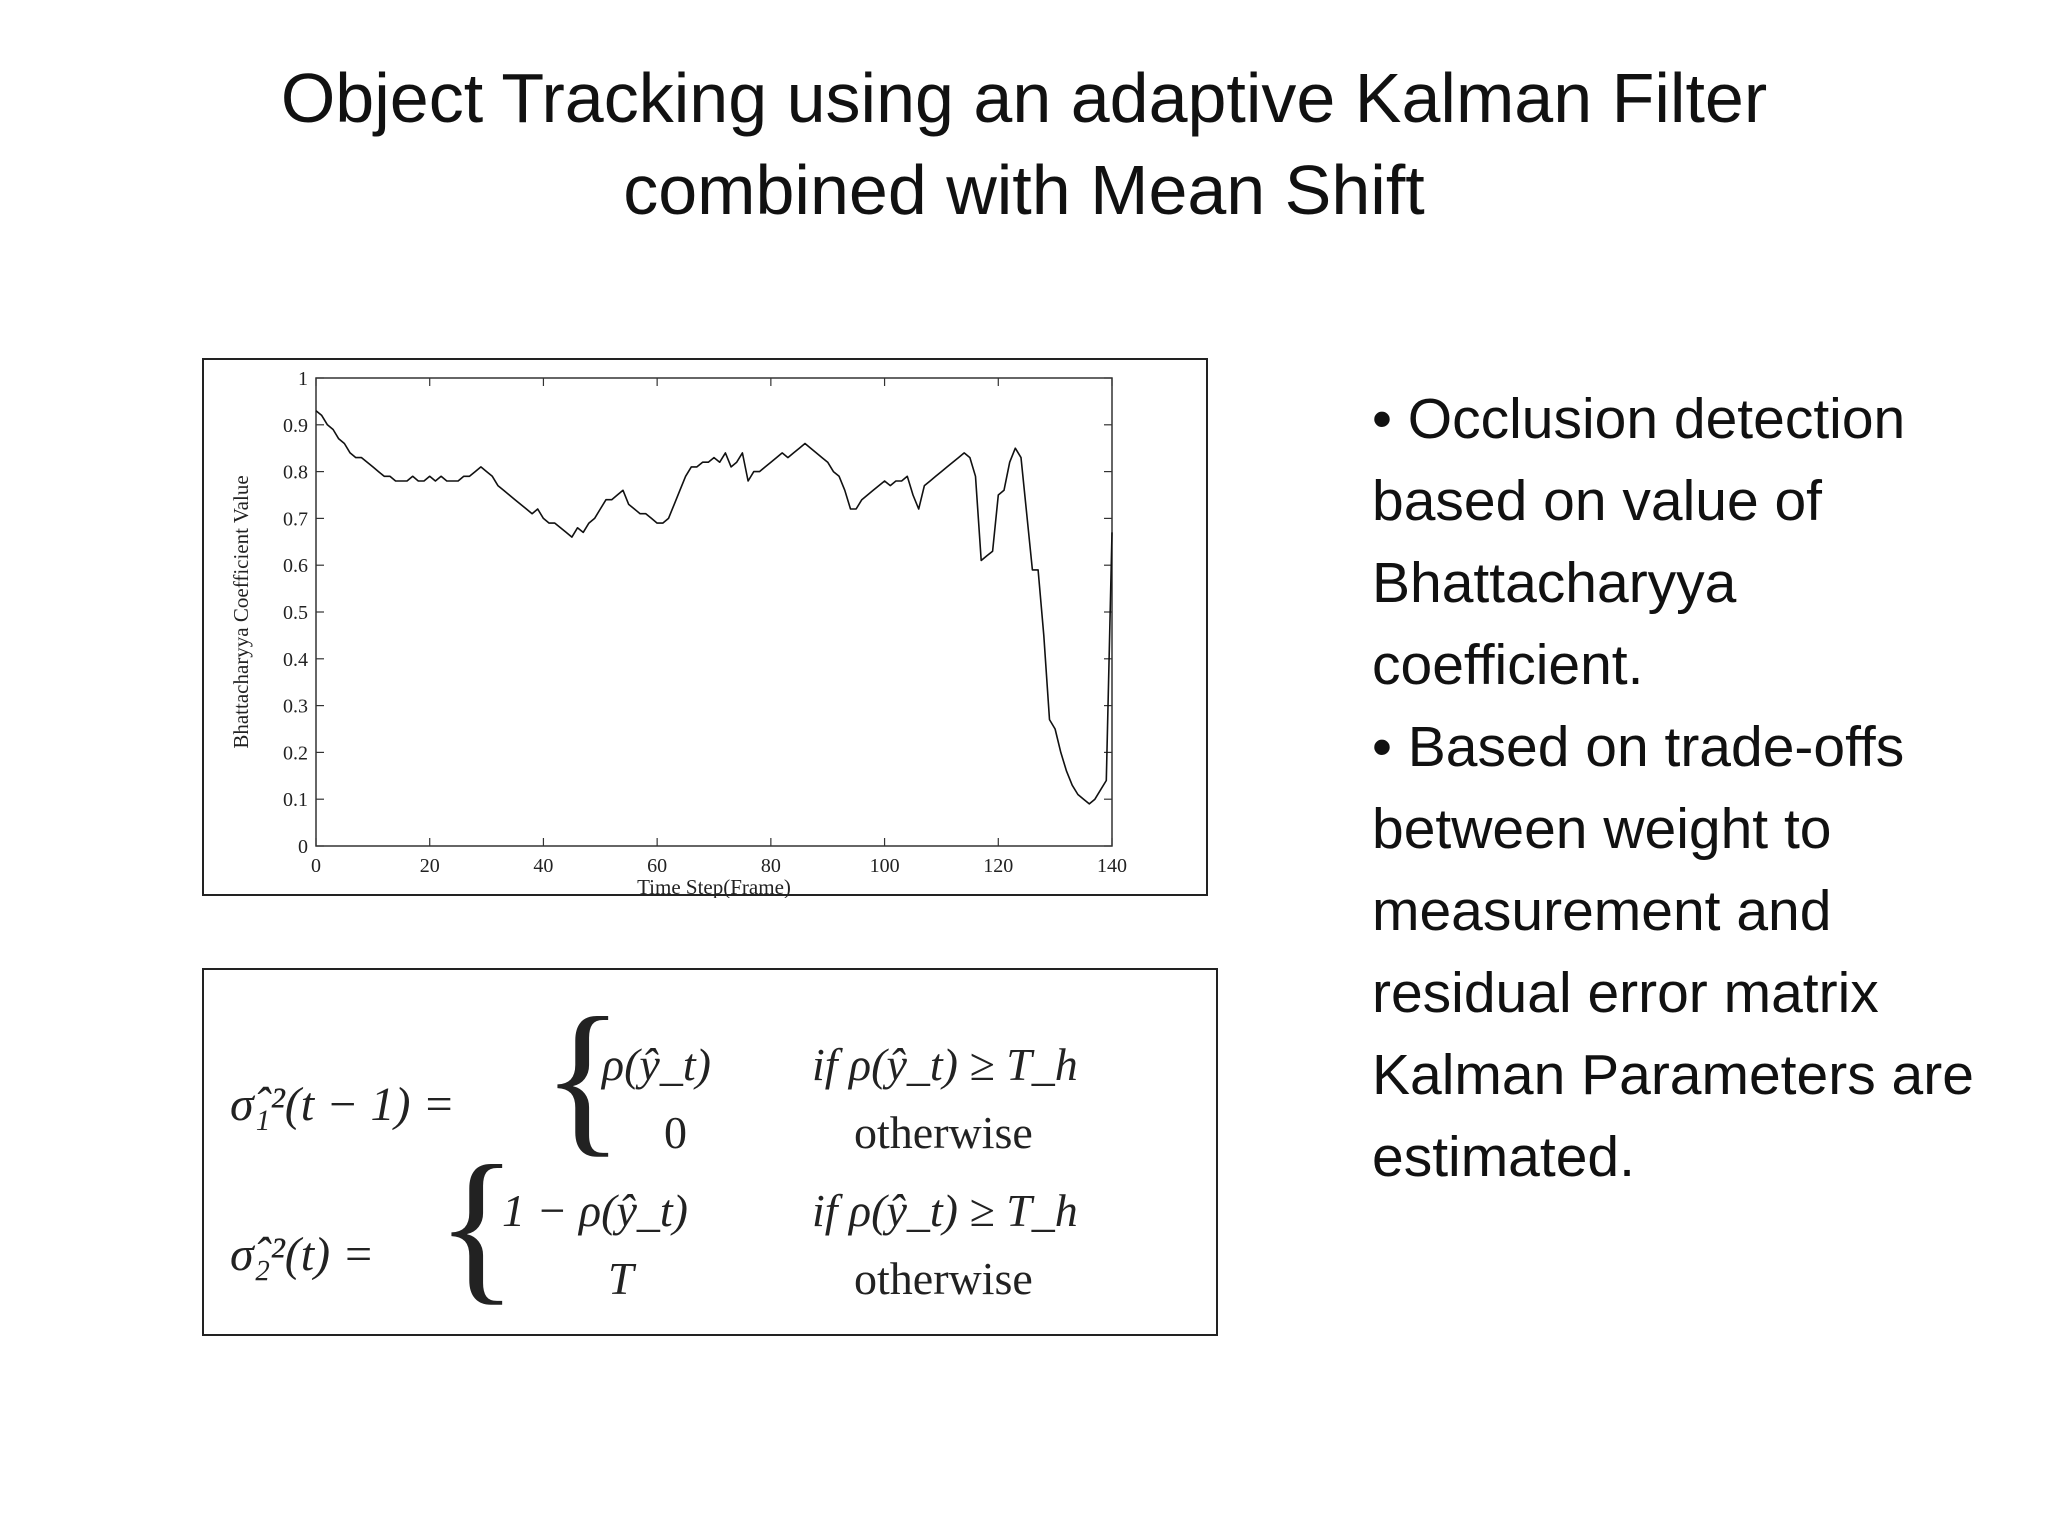 Image resolution: width=2048 pixels, height=1536 pixels. What do you see at coordinates (998, 866) in the screenshot?
I see `x-tick-label: 120` at bounding box center [998, 866].